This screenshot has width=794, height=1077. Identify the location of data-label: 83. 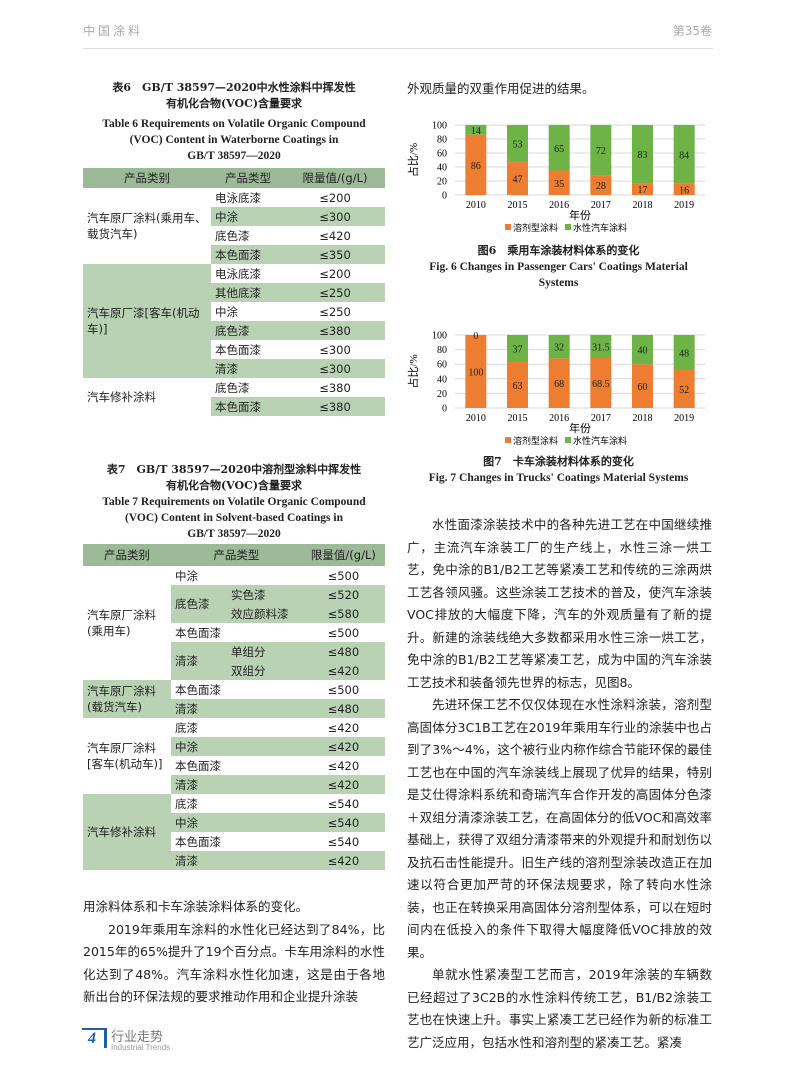
(643, 155).